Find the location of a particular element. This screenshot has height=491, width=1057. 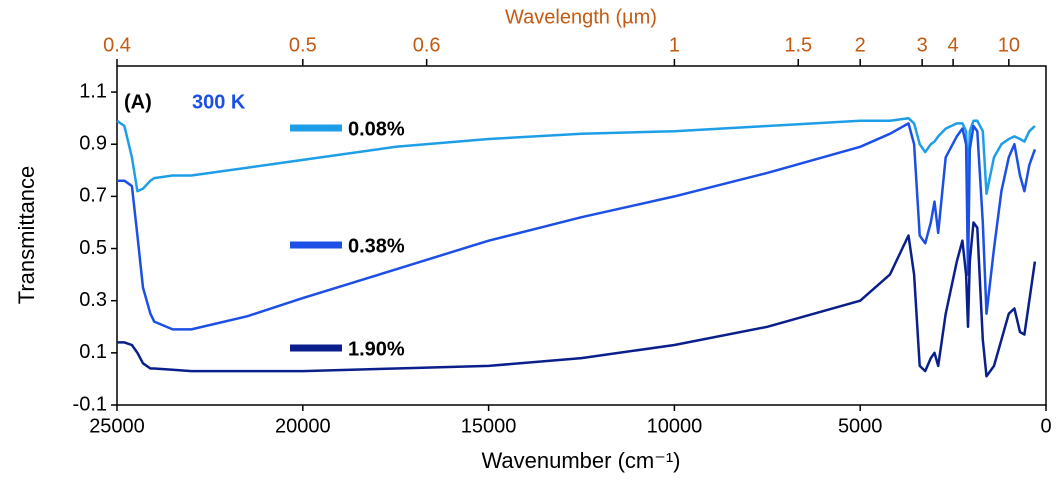

x2-tick-label: 0.6 is located at coordinates (427, 45).